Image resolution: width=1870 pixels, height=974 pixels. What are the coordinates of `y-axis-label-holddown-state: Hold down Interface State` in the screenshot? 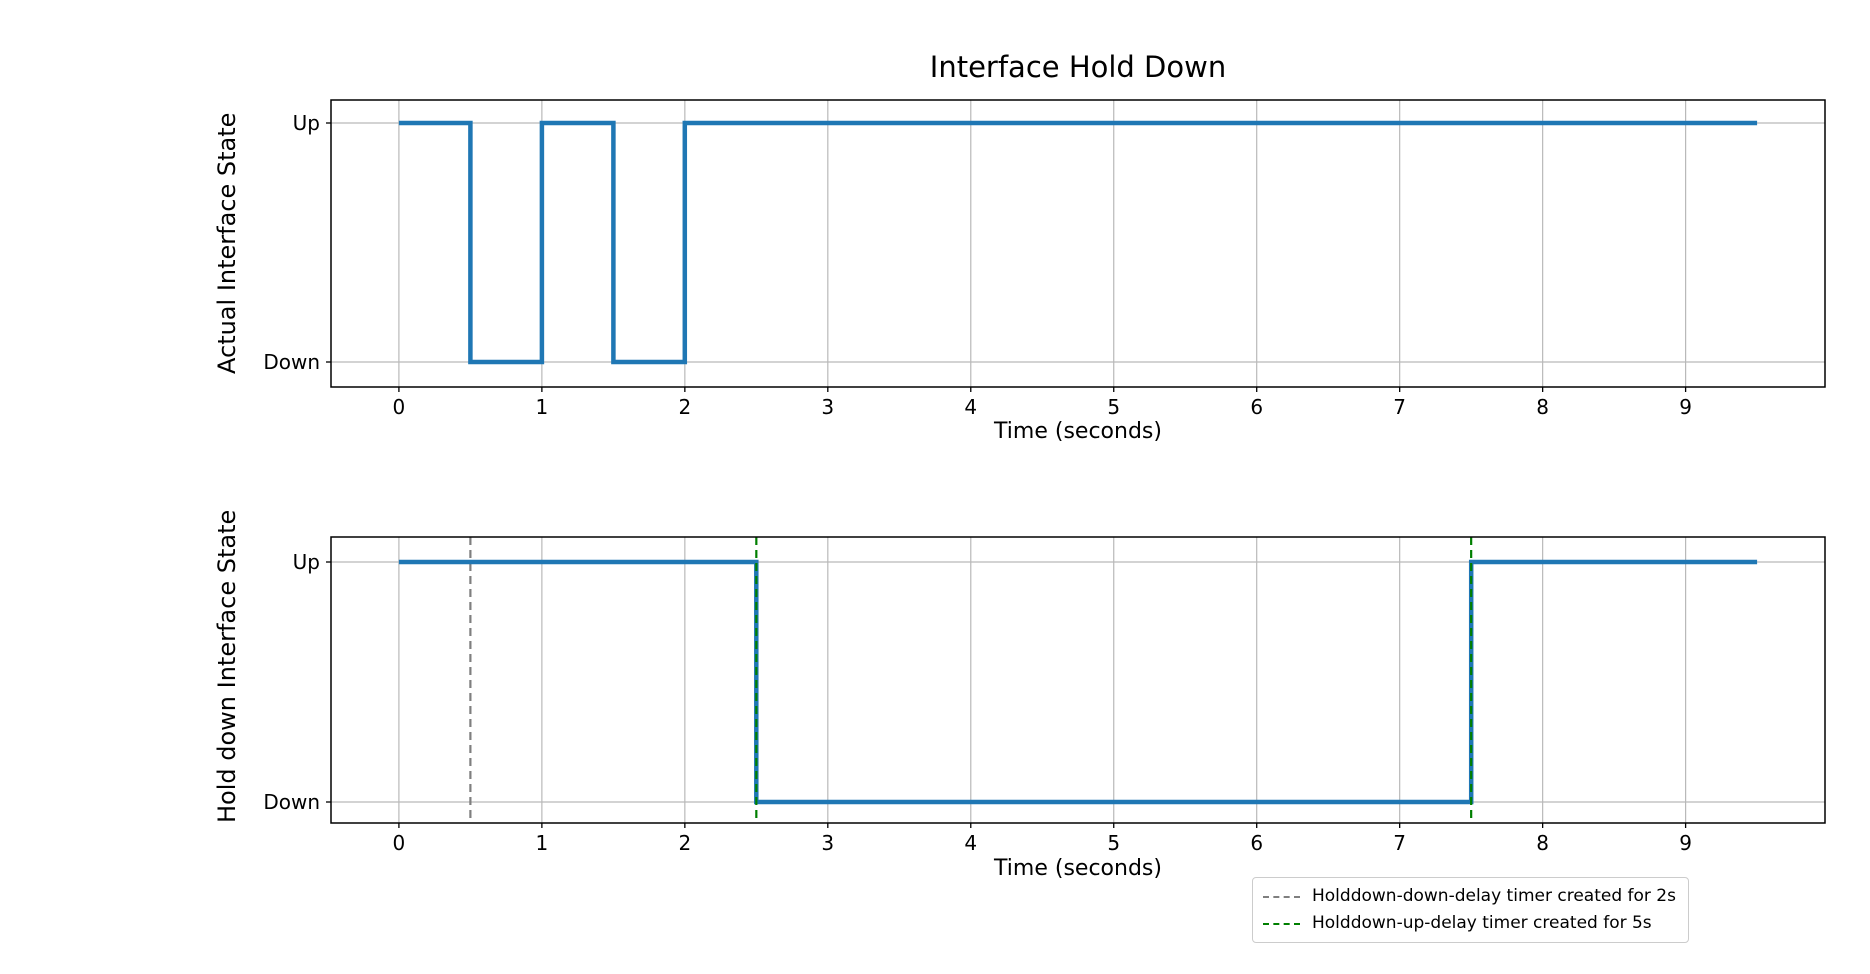 It's located at (227, 666).